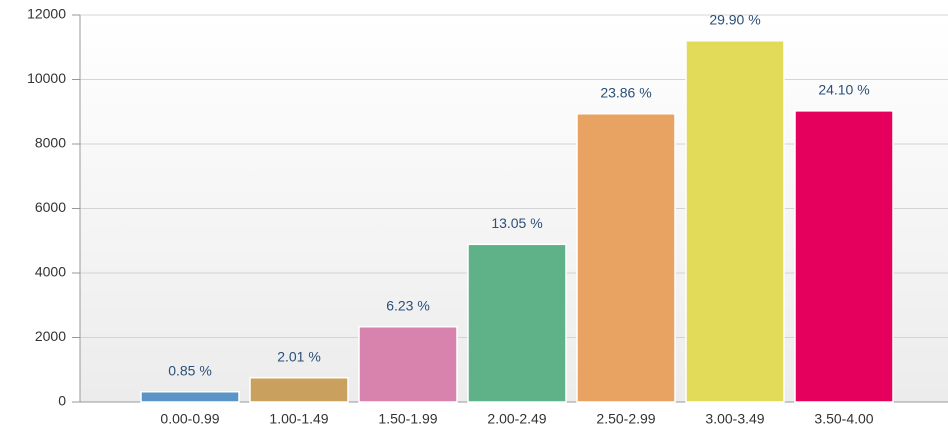  Describe the element at coordinates (50, 336) in the screenshot. I see `y-tick-label: 2000` at that location.